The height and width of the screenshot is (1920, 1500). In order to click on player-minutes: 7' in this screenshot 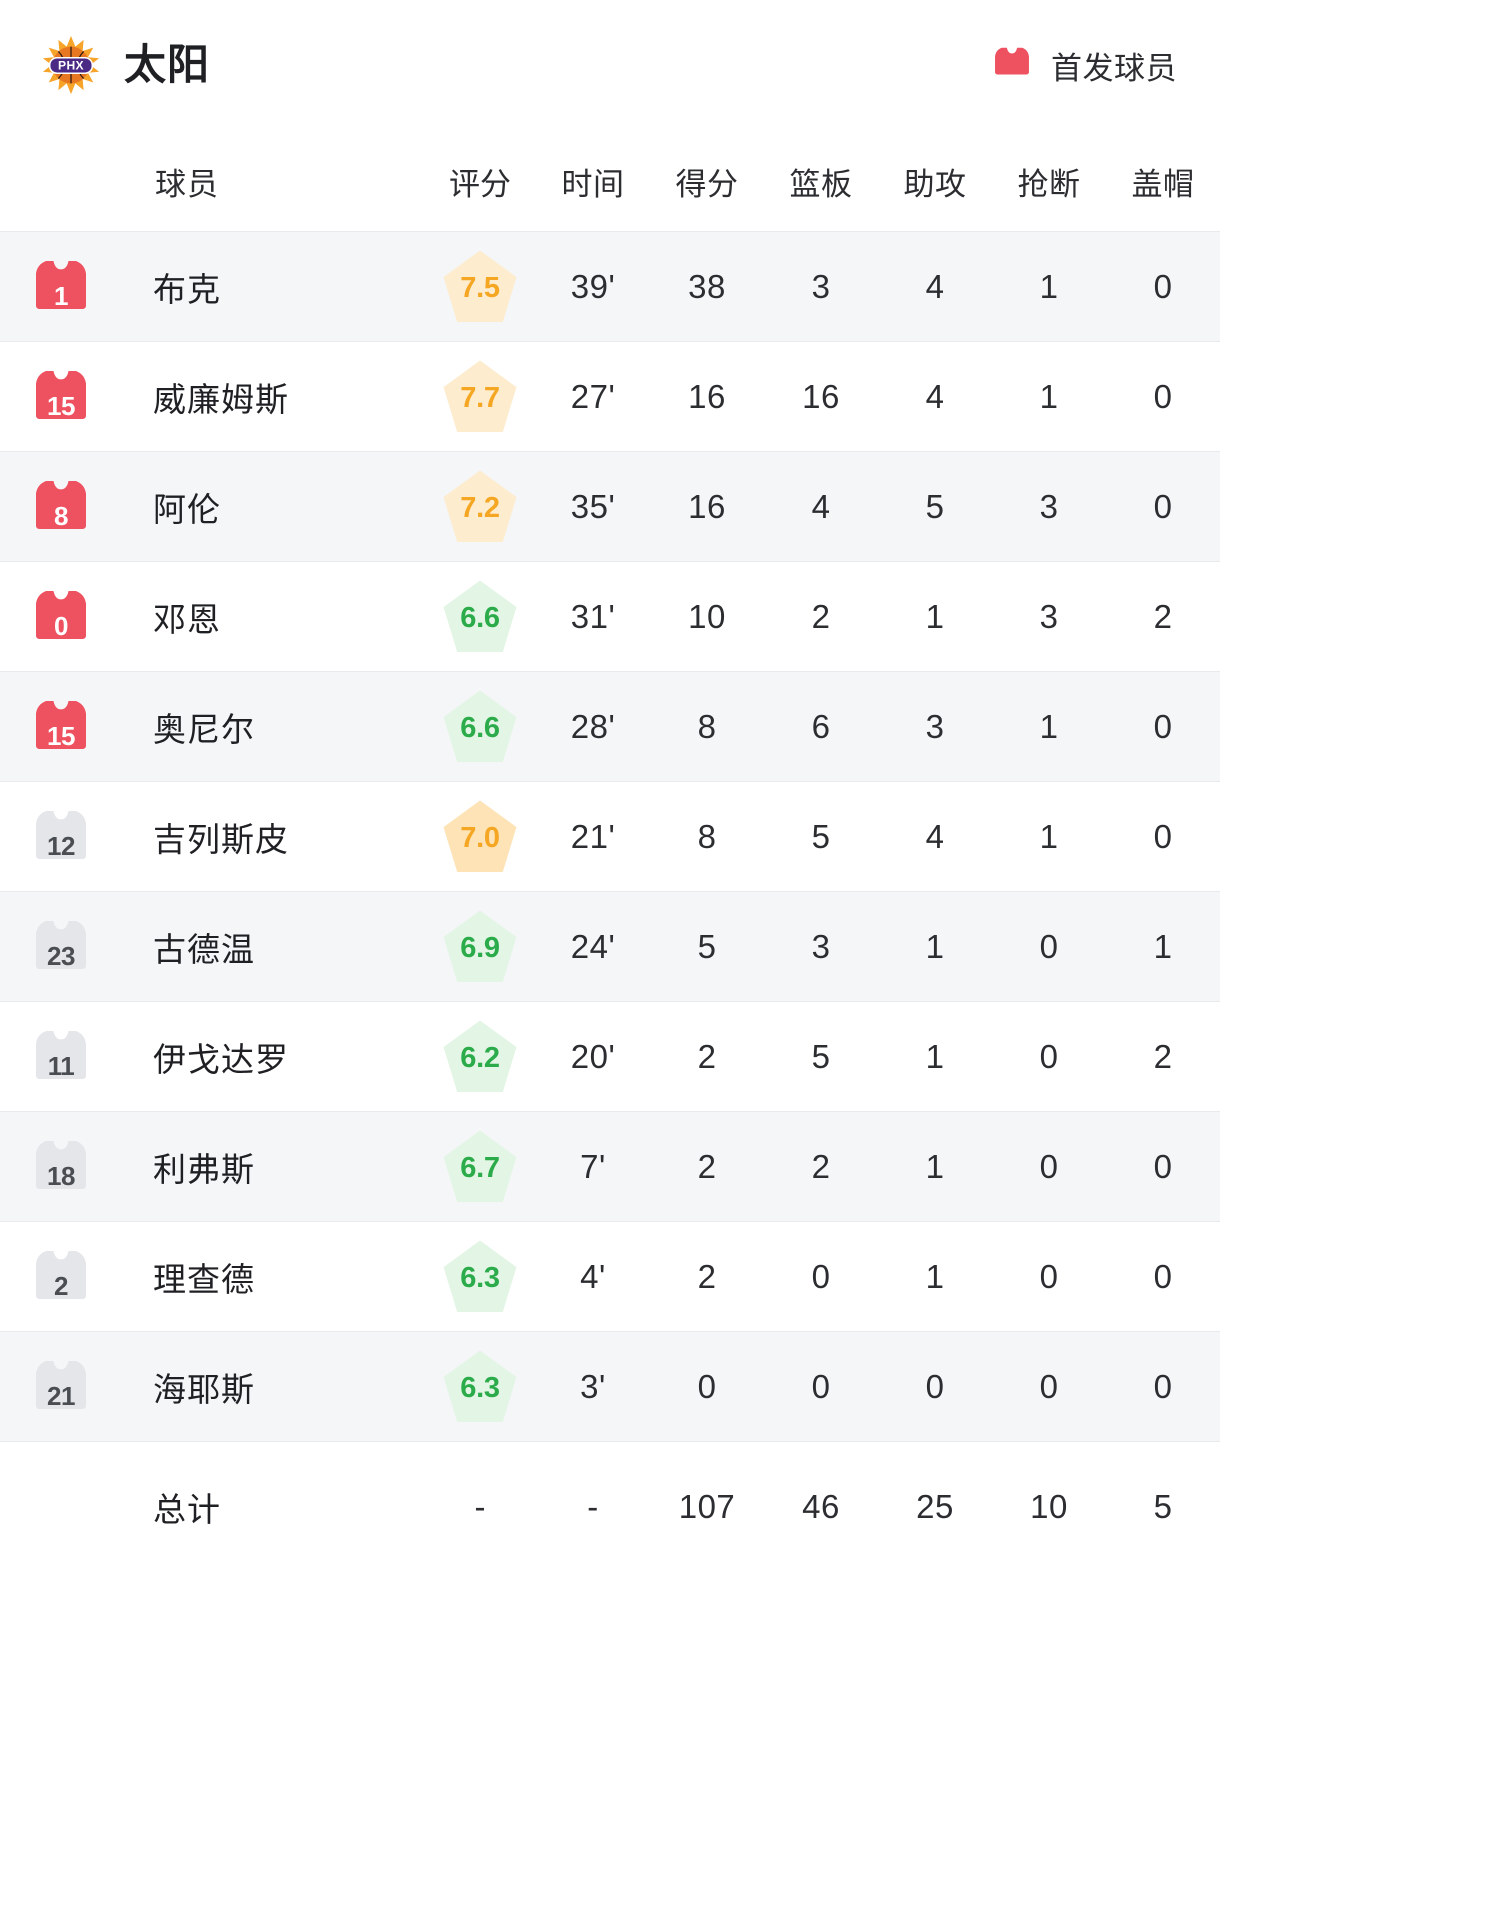, I will do `click(593, 1166)`.